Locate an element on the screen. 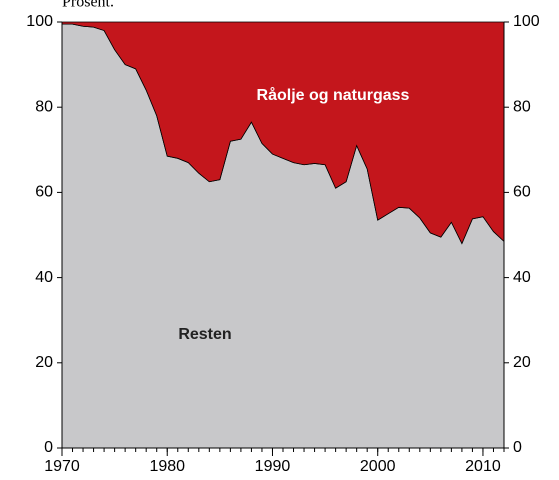 This screenshot has height=480, width=559. series-label: Råolje og naturgass is located at coordinates (333, 95).